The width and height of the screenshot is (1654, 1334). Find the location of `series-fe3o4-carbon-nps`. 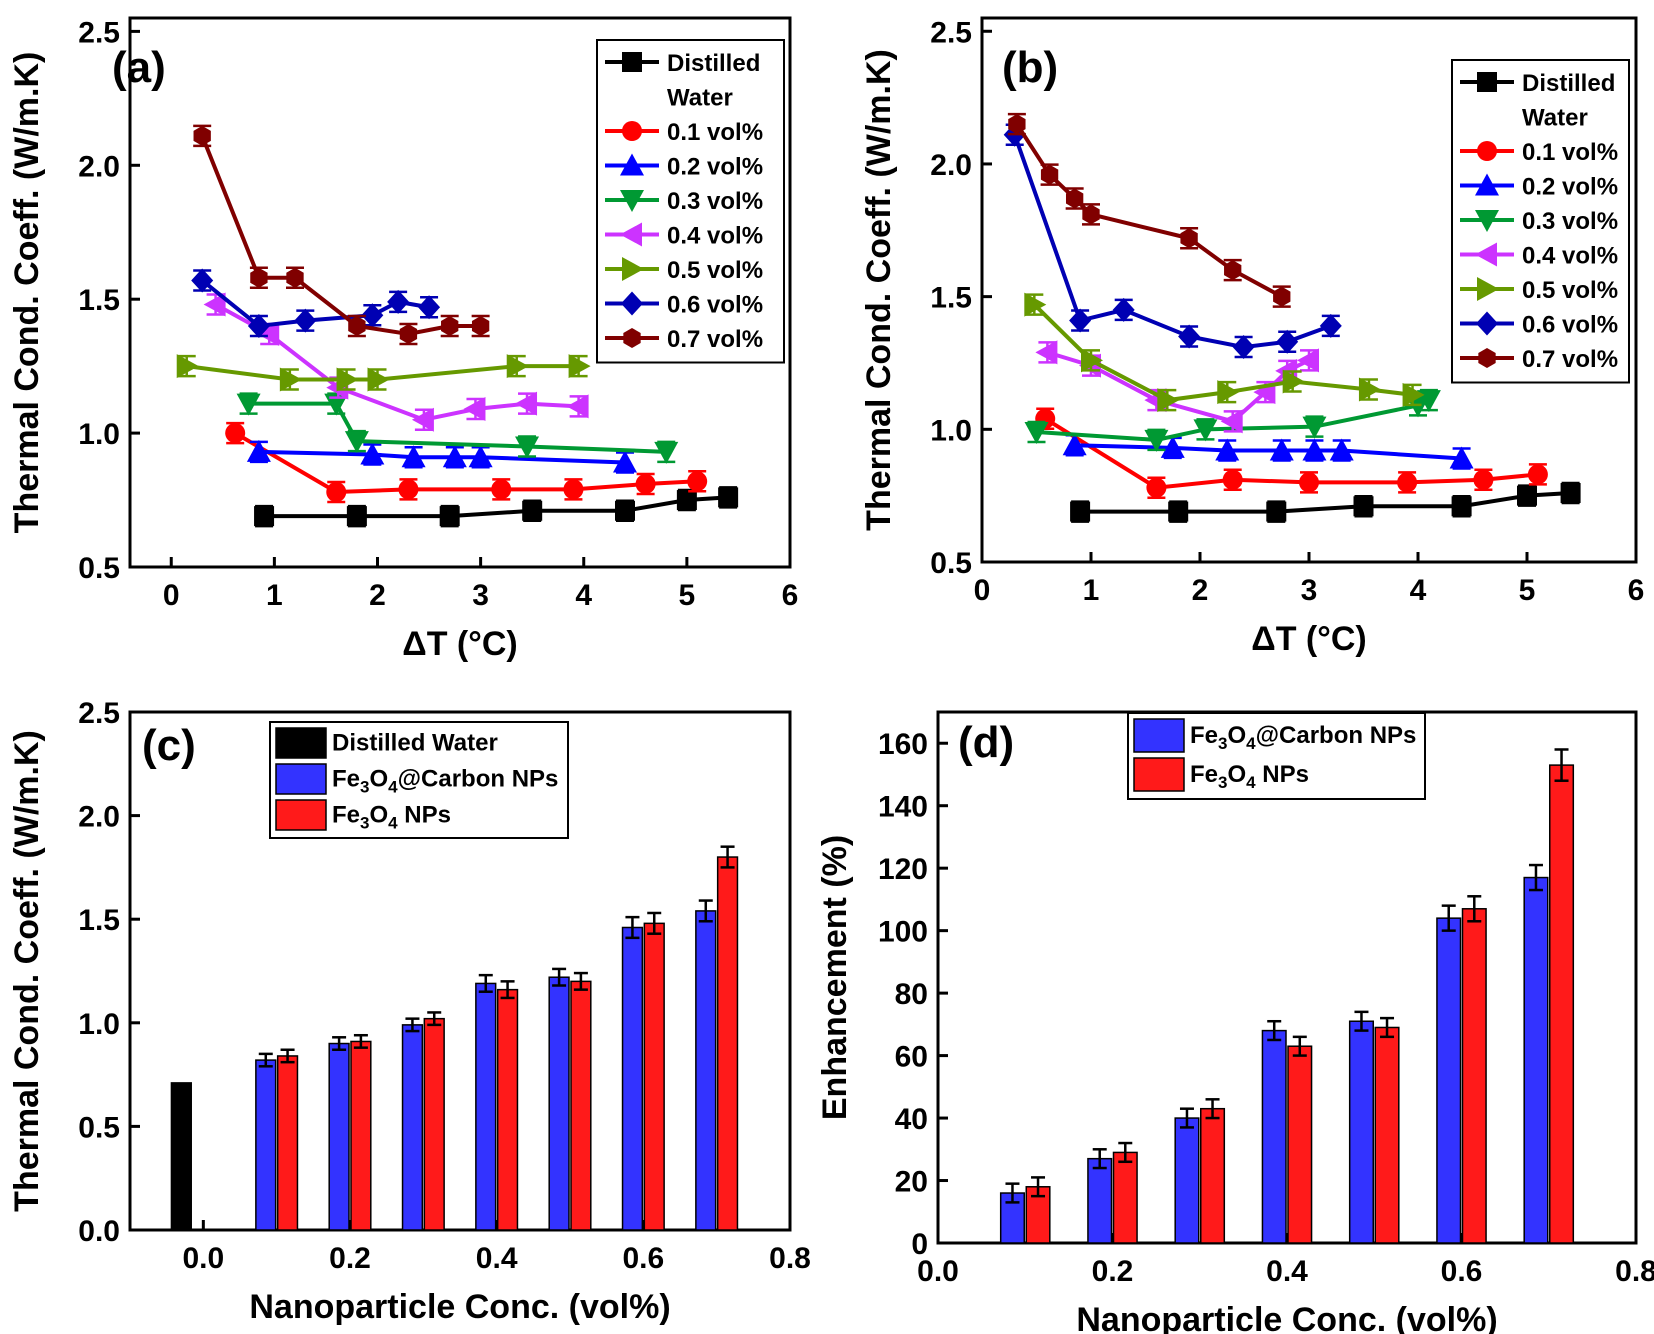

series-fe3o4-carbon-nps is located at coordinates (486, 1065).